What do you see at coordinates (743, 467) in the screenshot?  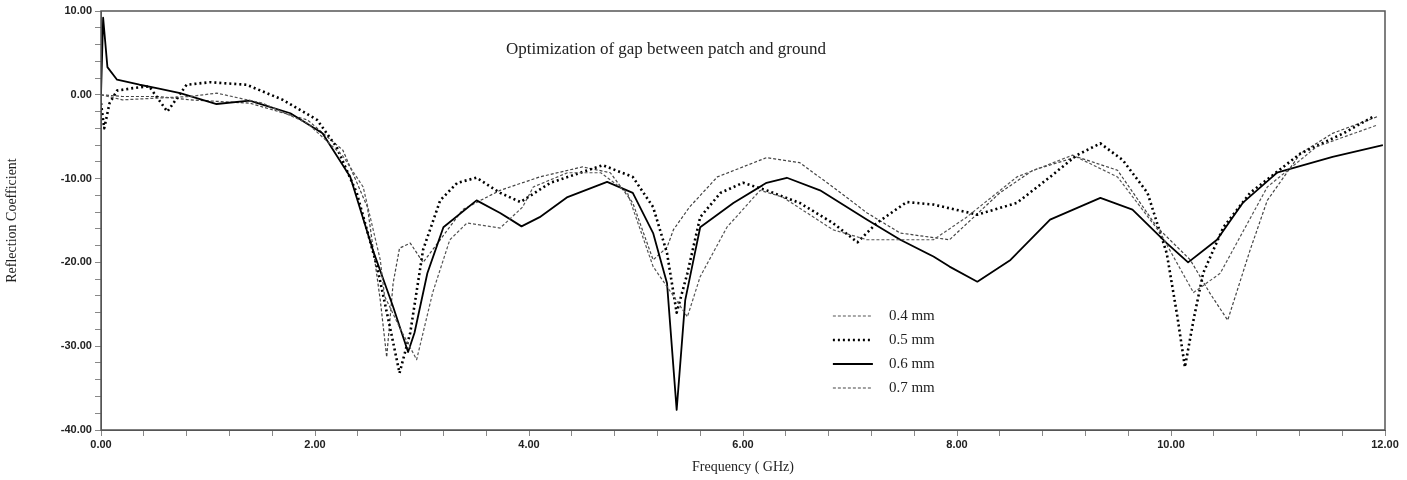 I see `x-axis-title: Frequency ( GHz)` at bounding box center [743, 467].